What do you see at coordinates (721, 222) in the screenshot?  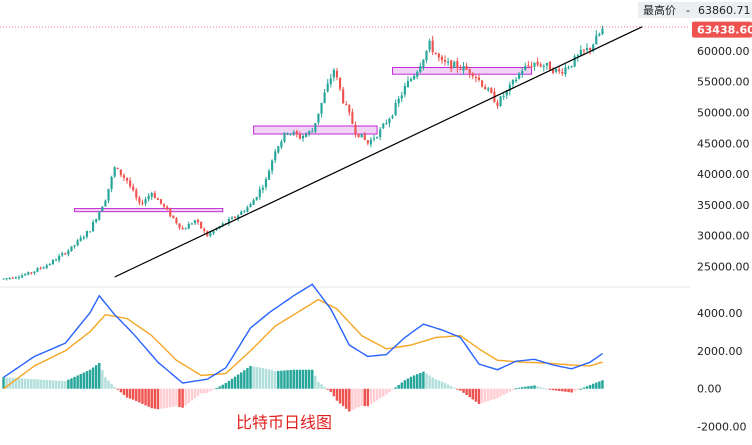 I see `price-axis-panel` at bounding box center [721, 222].